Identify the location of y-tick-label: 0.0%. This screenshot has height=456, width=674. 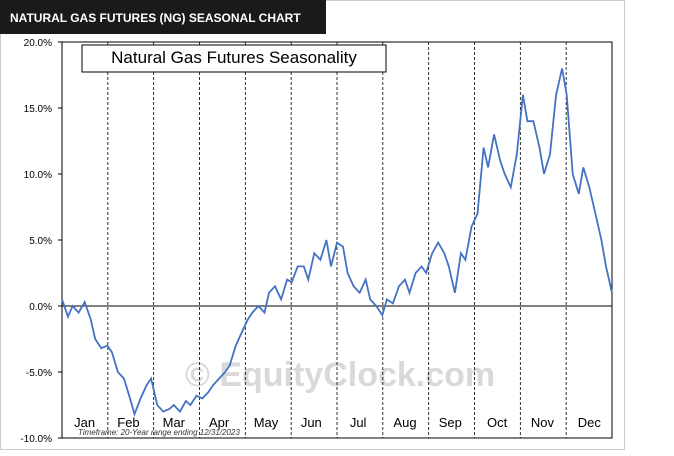
(40, 307).